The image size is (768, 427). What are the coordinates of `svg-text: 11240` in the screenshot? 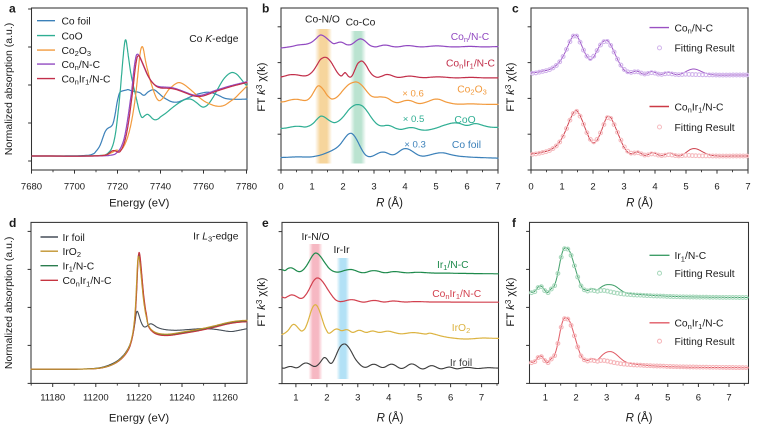 It's located at (182, 398).